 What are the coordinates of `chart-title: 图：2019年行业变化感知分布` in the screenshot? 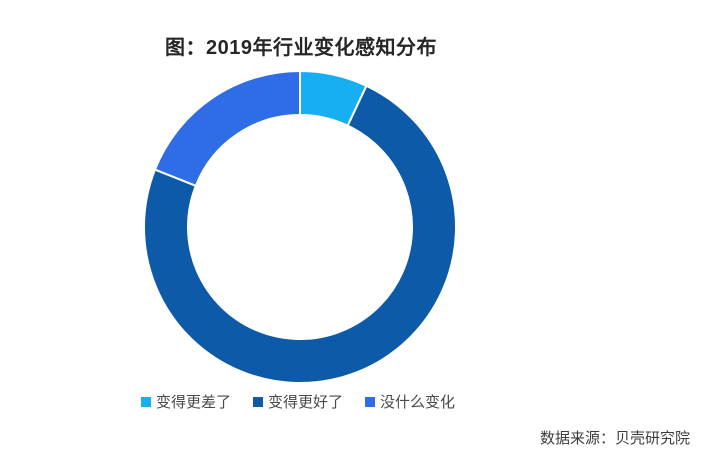 It's located at (301, 48).